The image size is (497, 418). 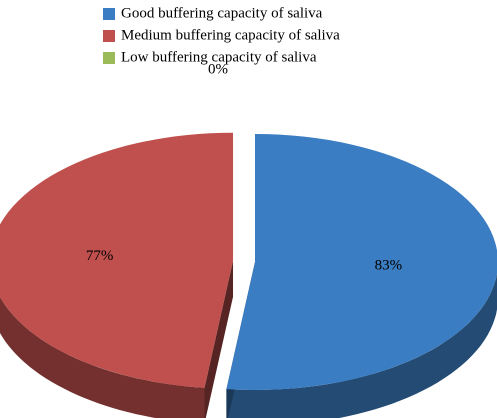 I want to click on slice-side, so click(x=102, y=357).